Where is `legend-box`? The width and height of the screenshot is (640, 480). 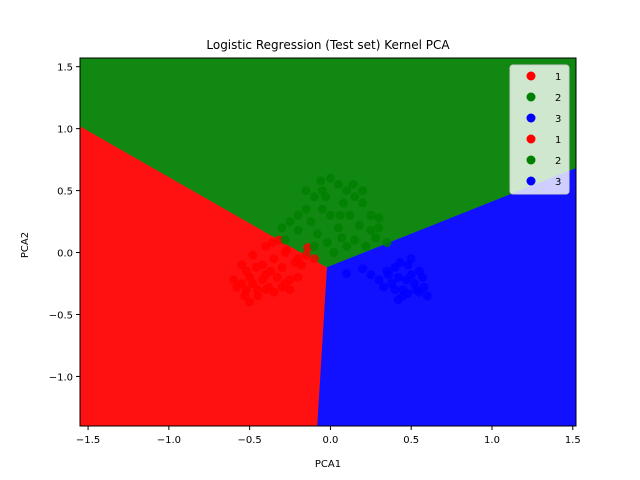
legend-box is located at coordinates (539, 129).